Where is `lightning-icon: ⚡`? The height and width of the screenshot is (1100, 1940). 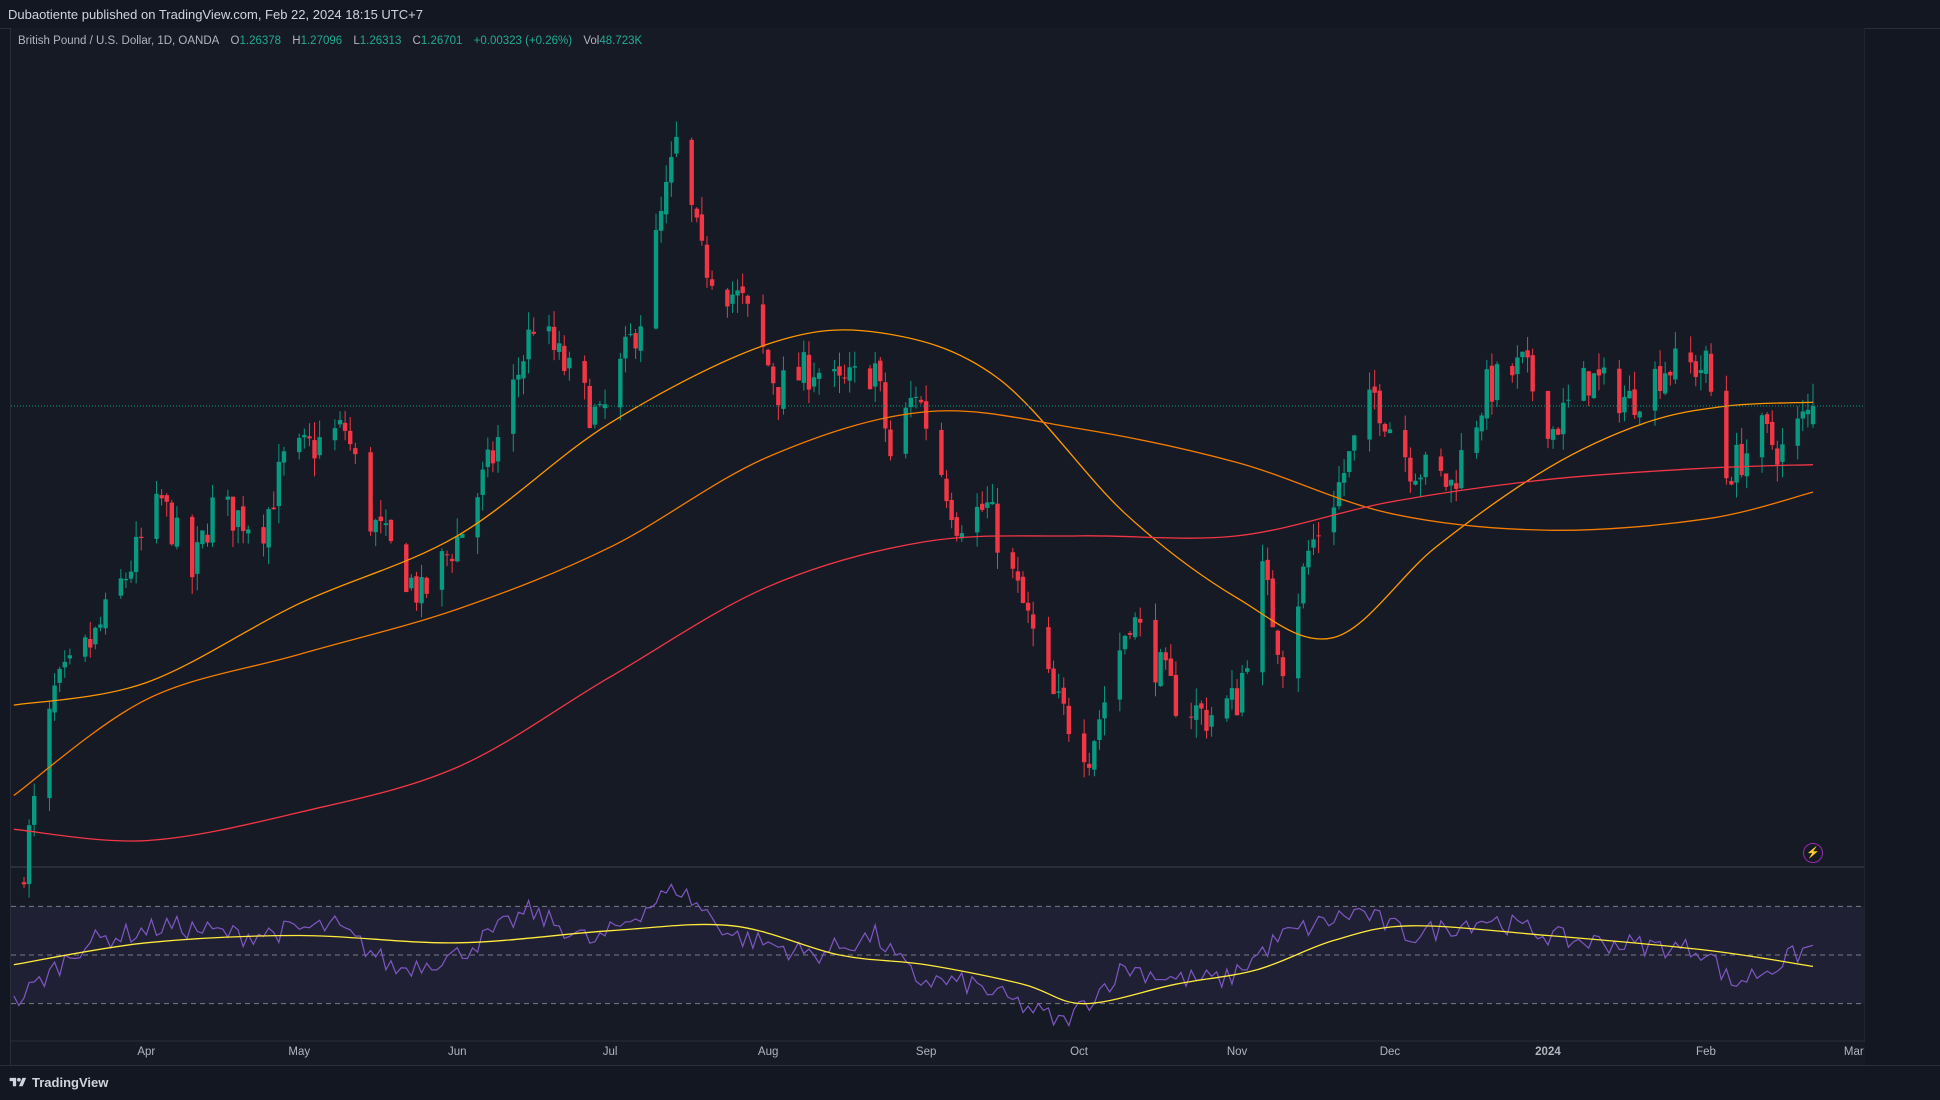
lightning-icon: ⚡ is located at coordinates (1813, 853).